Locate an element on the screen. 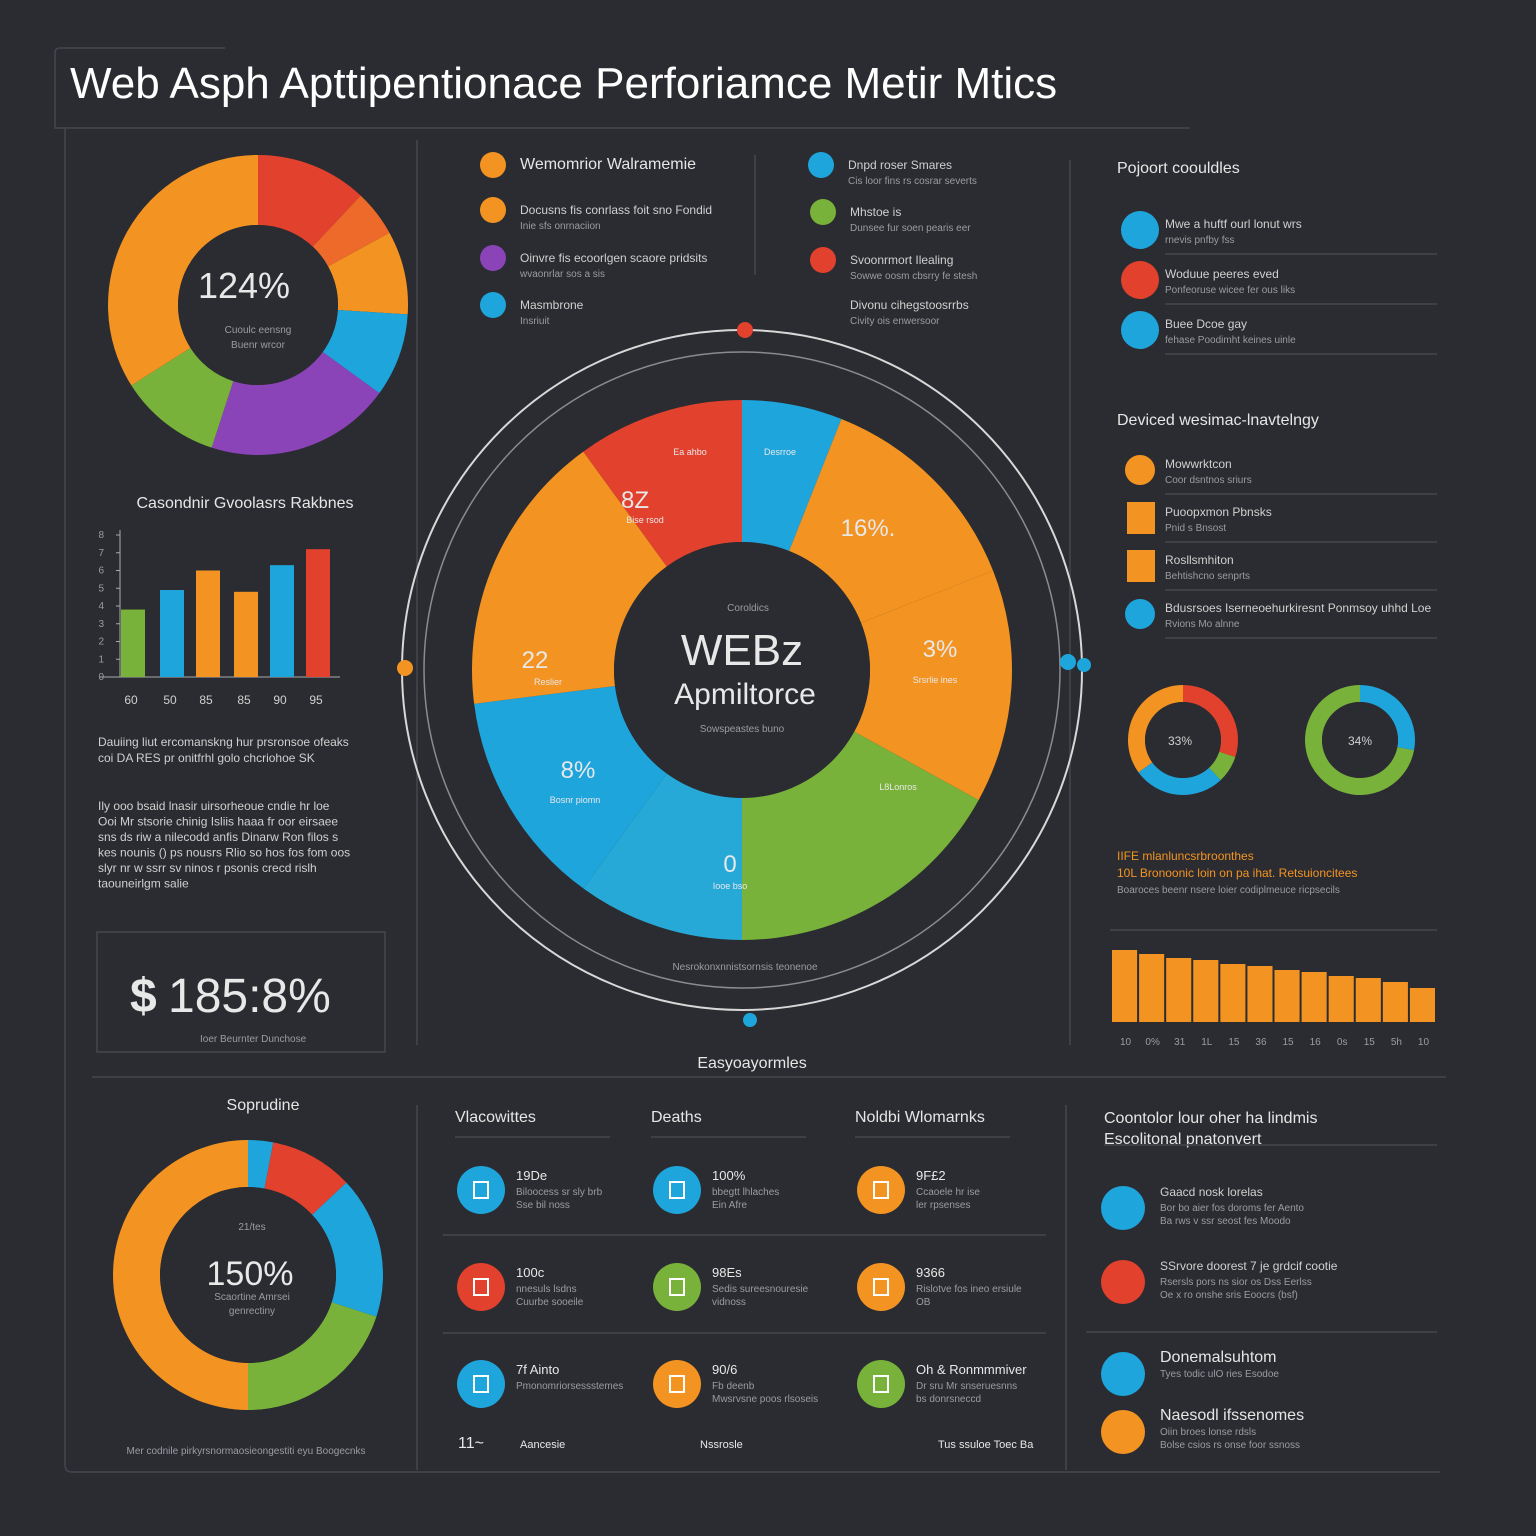 The height and width of the screenshot is (1536, 1536). slice-annotation: 8% is located at coordinates (578, 770).